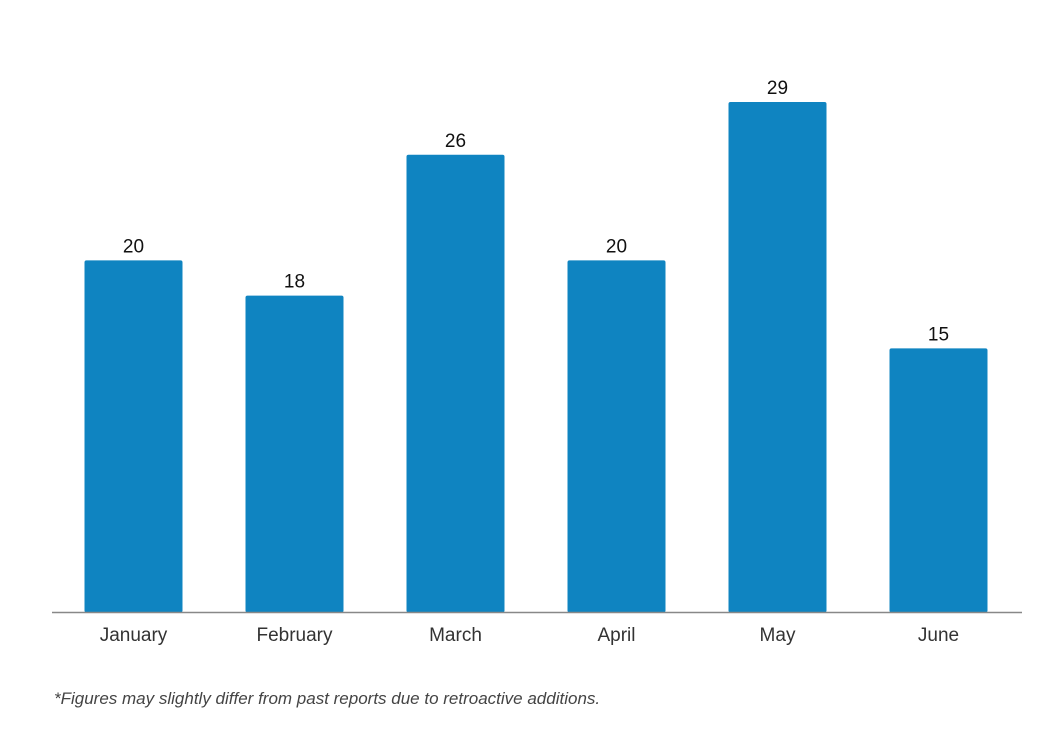 The height and width of the screenshot is (731, 1042). I want to click on bar-april, so click(616, 436).